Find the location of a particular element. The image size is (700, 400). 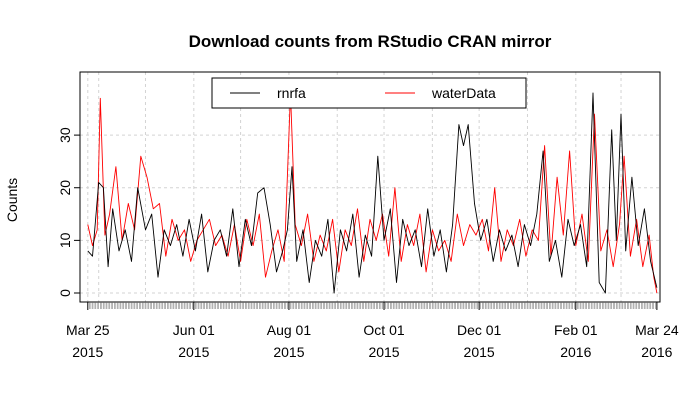

y-tick-label: 0 is located at coordinates (65, 293).